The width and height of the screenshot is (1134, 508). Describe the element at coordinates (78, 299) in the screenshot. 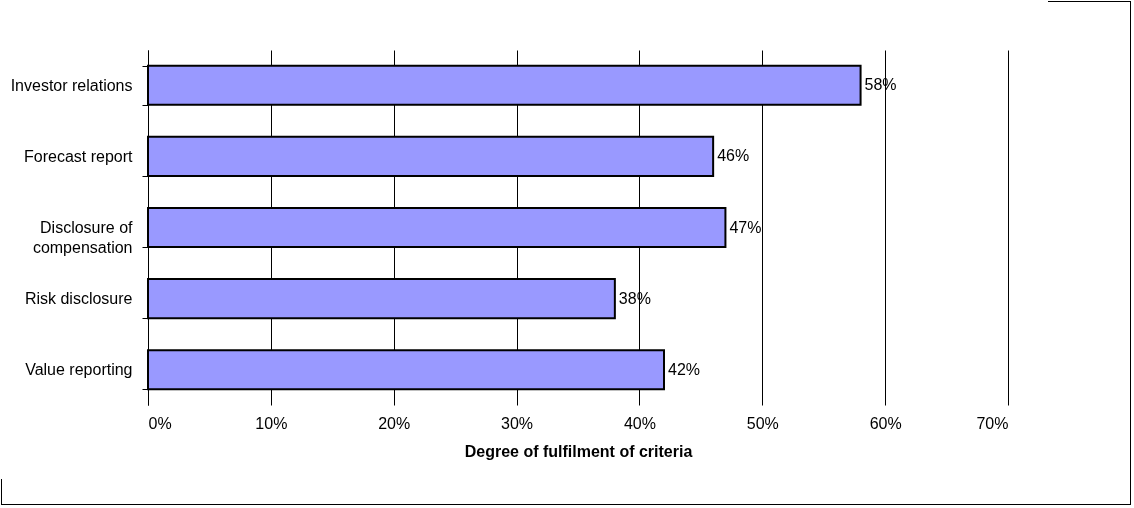

I see `y-tick-label: Risk disclosure` at that location.